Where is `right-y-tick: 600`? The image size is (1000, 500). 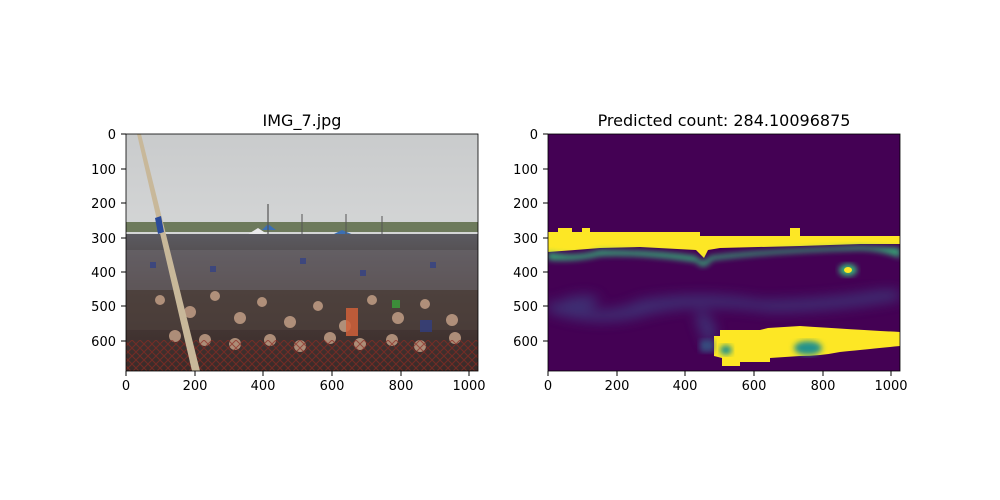
right-y-tick: 600 is located at coordinates (525, 342).